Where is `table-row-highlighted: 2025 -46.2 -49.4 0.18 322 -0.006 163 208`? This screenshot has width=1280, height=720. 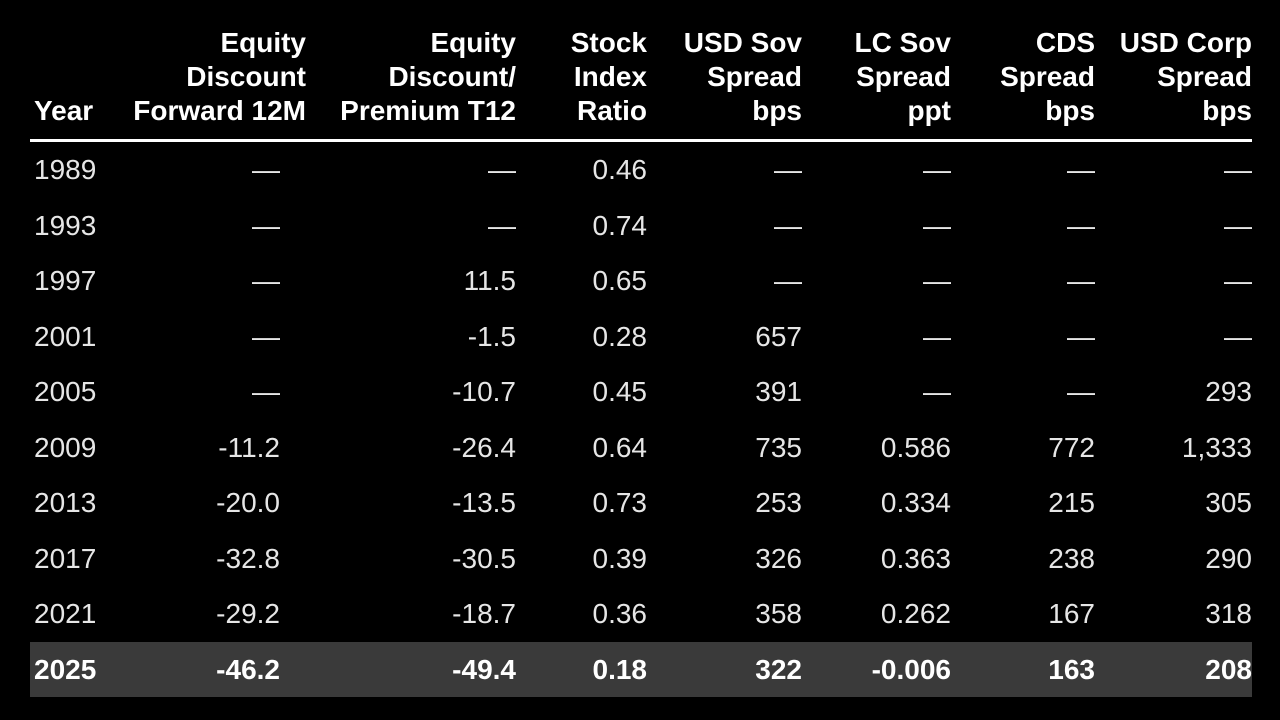 table-row-highlighted: 2025 -46.2 -49.4 0.18 322 -0.006 163 208 is located at coordinates (641, 669).